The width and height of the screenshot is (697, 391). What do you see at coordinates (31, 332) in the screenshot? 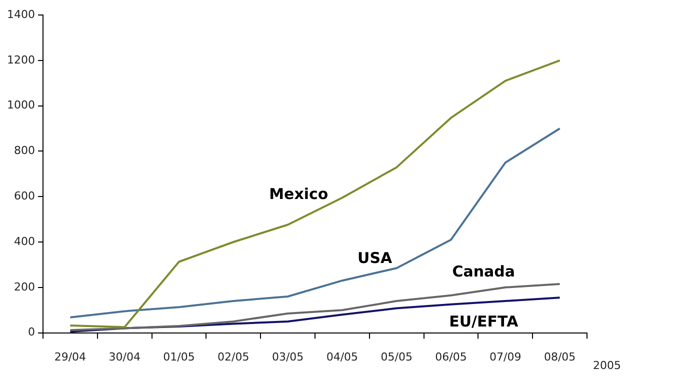
I see `y-tick-label: 0` at bounding box center [31, 332].